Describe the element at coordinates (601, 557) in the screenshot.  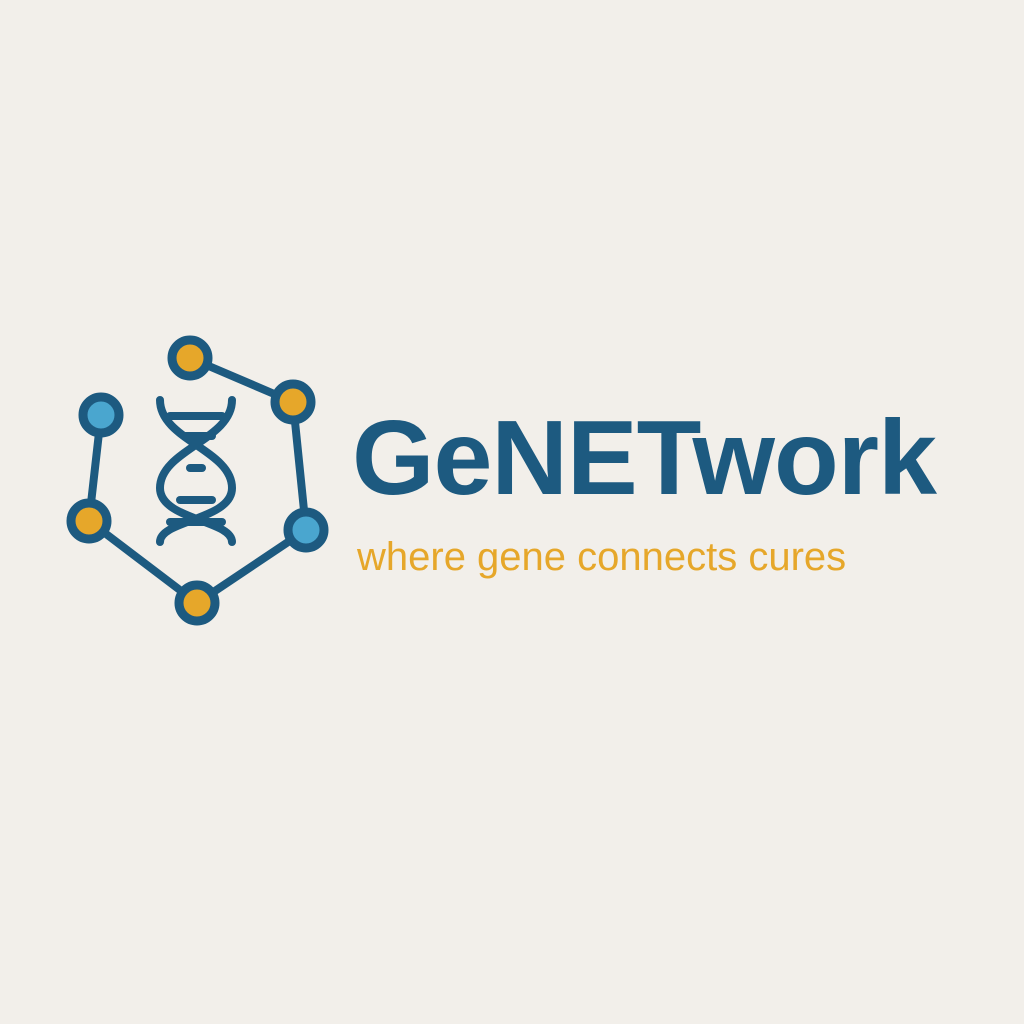
I see `brand-tagline: where gene connects cures` at that location.